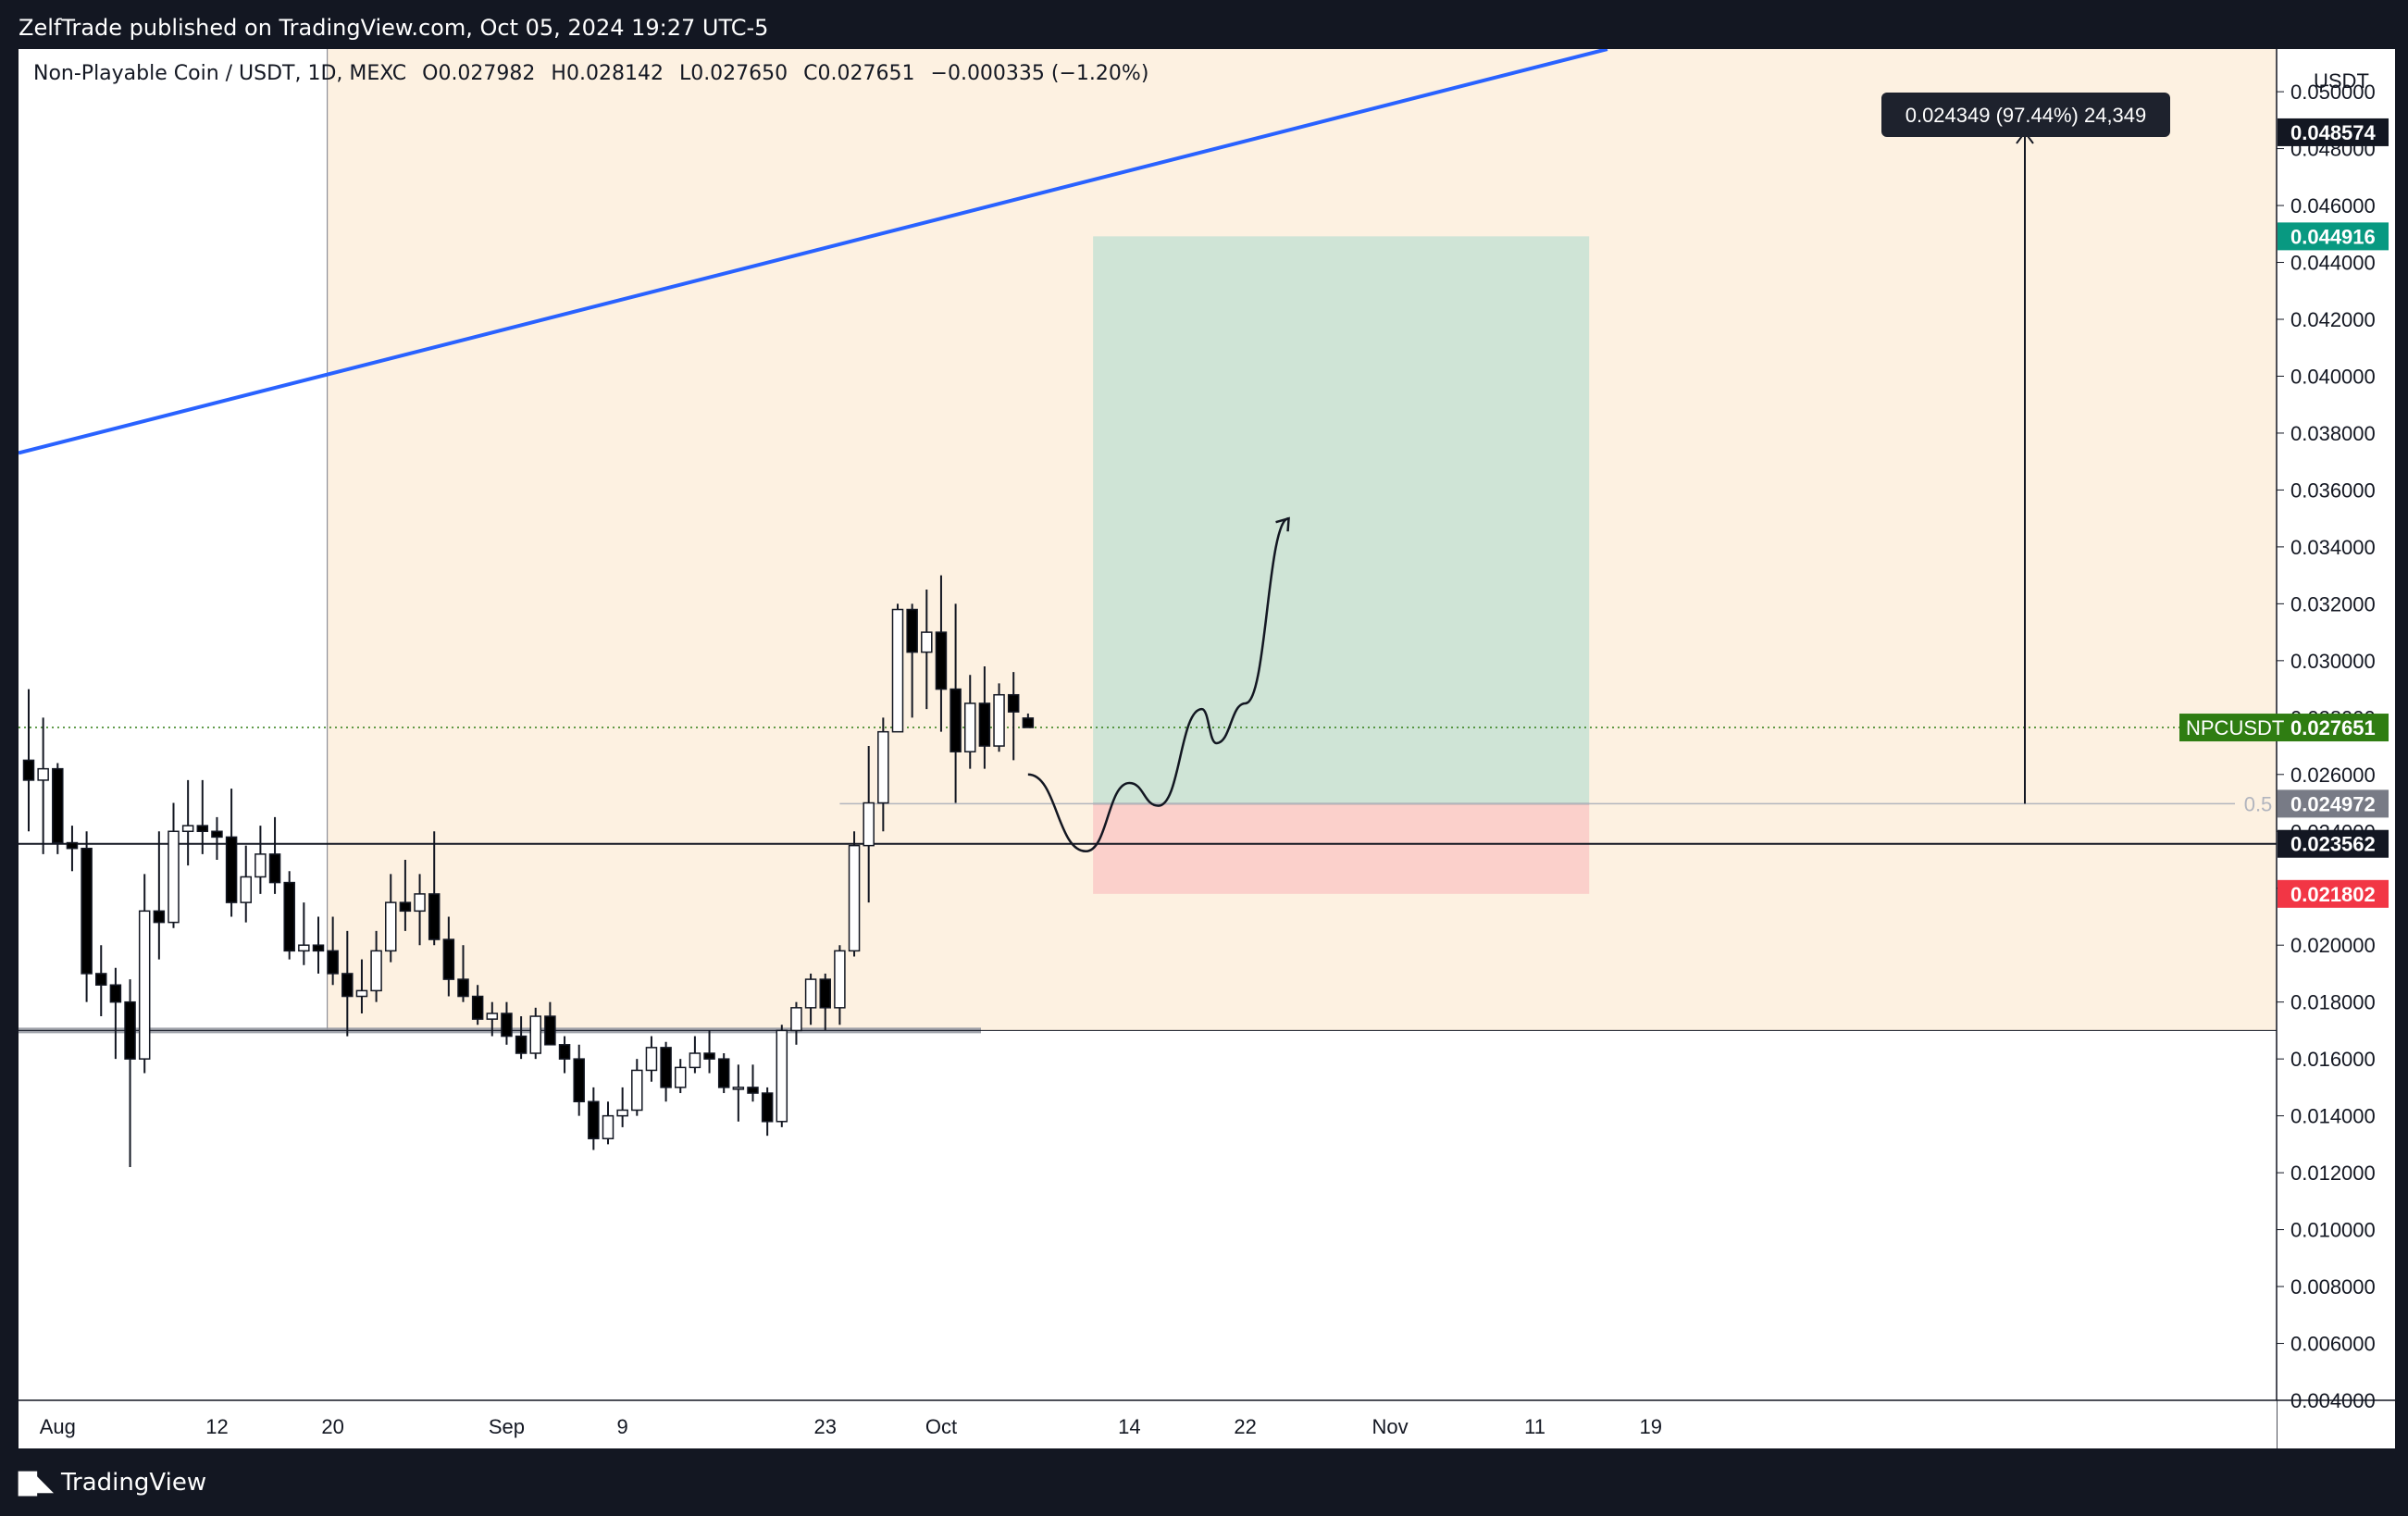 The height and width of the screenshot is (1516, 2408). Describe the element at coordinates (2333, 263) in the screenshot. I see `price-tick-label: 0.044000` at that location.